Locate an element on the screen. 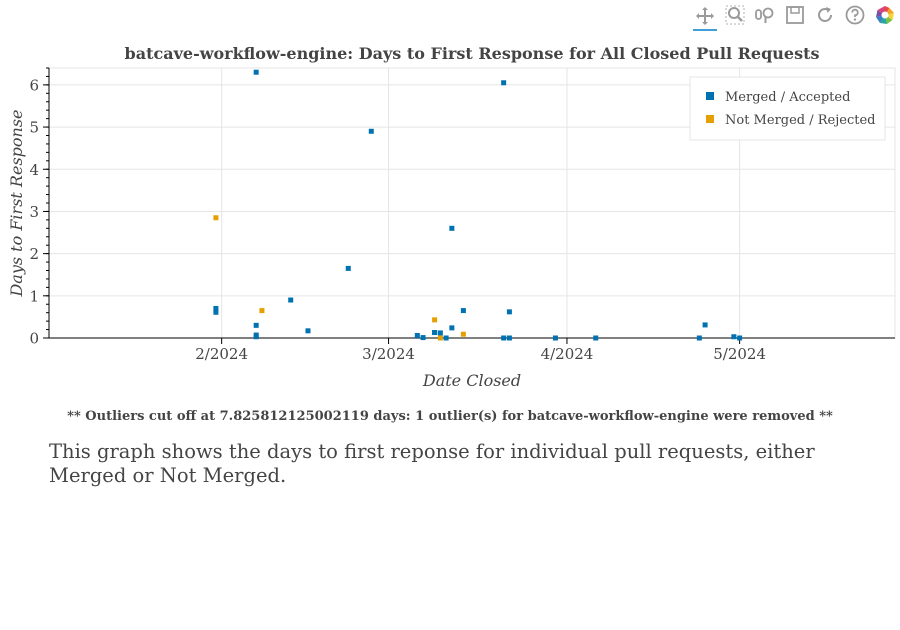 The image size is (900, 630). y-tick-label: 2 is located at coordinates (34, 254).